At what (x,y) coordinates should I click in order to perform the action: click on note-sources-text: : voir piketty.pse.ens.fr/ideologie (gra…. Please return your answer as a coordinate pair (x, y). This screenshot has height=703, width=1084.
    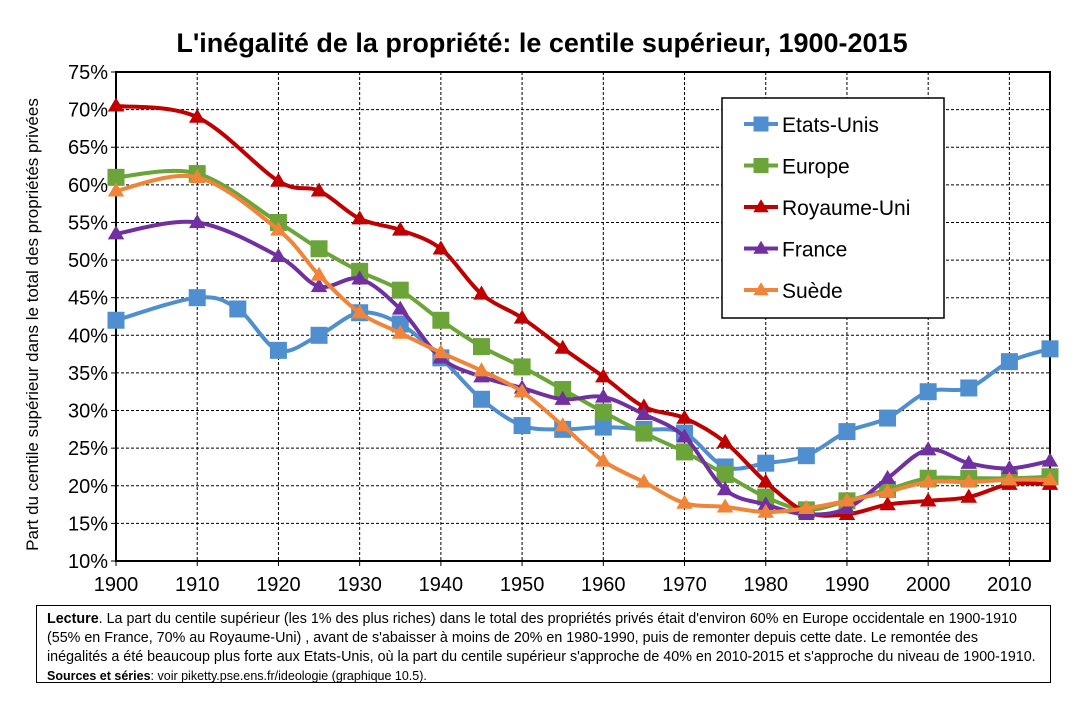
    Looking at the image, I should click on (288, 676).